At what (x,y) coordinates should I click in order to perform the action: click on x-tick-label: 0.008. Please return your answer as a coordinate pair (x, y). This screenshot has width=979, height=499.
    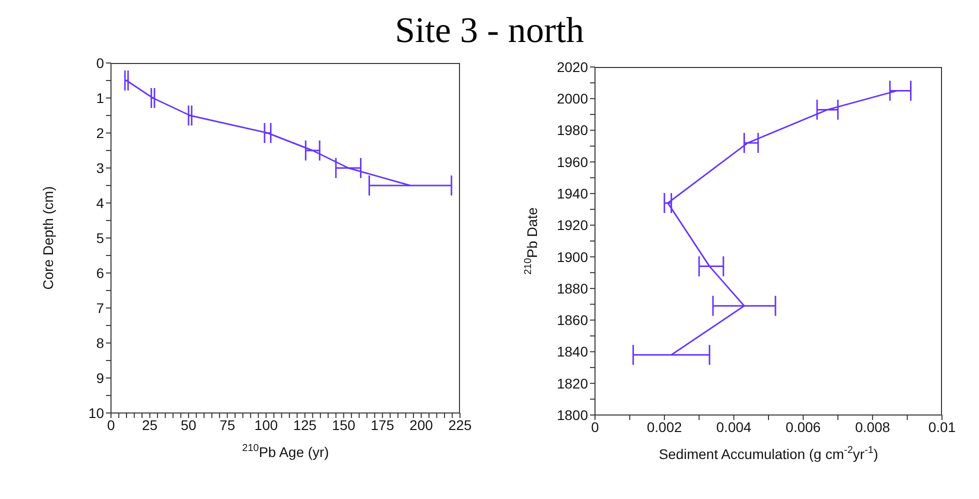
    Looking at the image, I should click on (872, 426).